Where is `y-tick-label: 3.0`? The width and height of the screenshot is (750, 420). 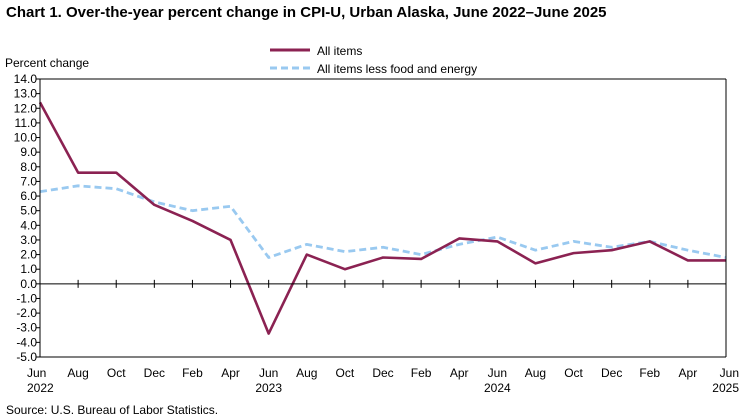
y-tick-label: 3.0 is located at coordinates (28, 240).